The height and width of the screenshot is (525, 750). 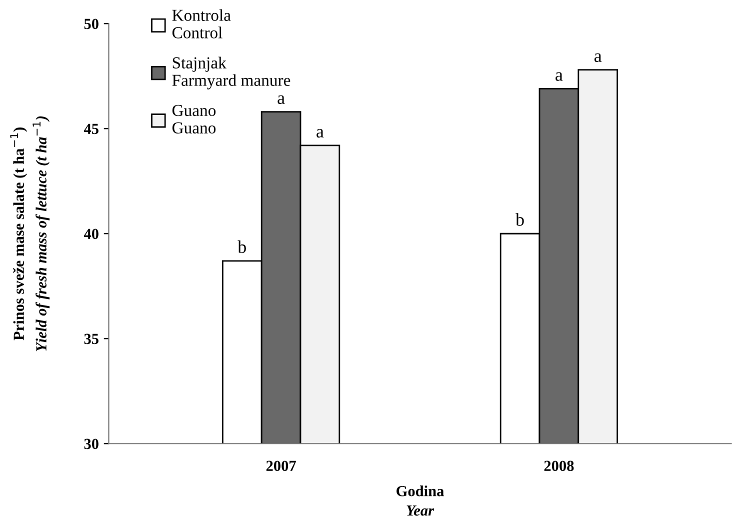 What do you see at coordinates (559, 466) in the screenshot?
I see `x-tick-label: 2008` at bounding box center [559, 466].